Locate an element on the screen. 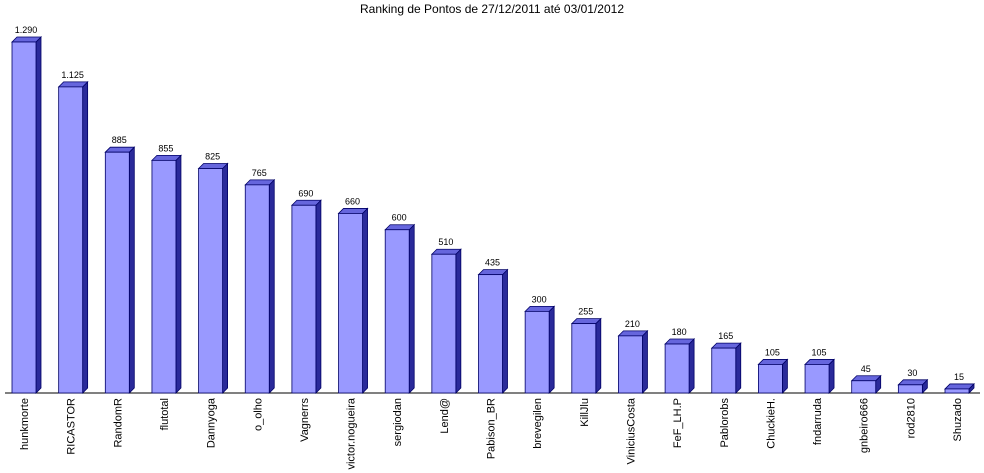  x-tick-label: ViniciusCosta is located at coordinates (631, 430).